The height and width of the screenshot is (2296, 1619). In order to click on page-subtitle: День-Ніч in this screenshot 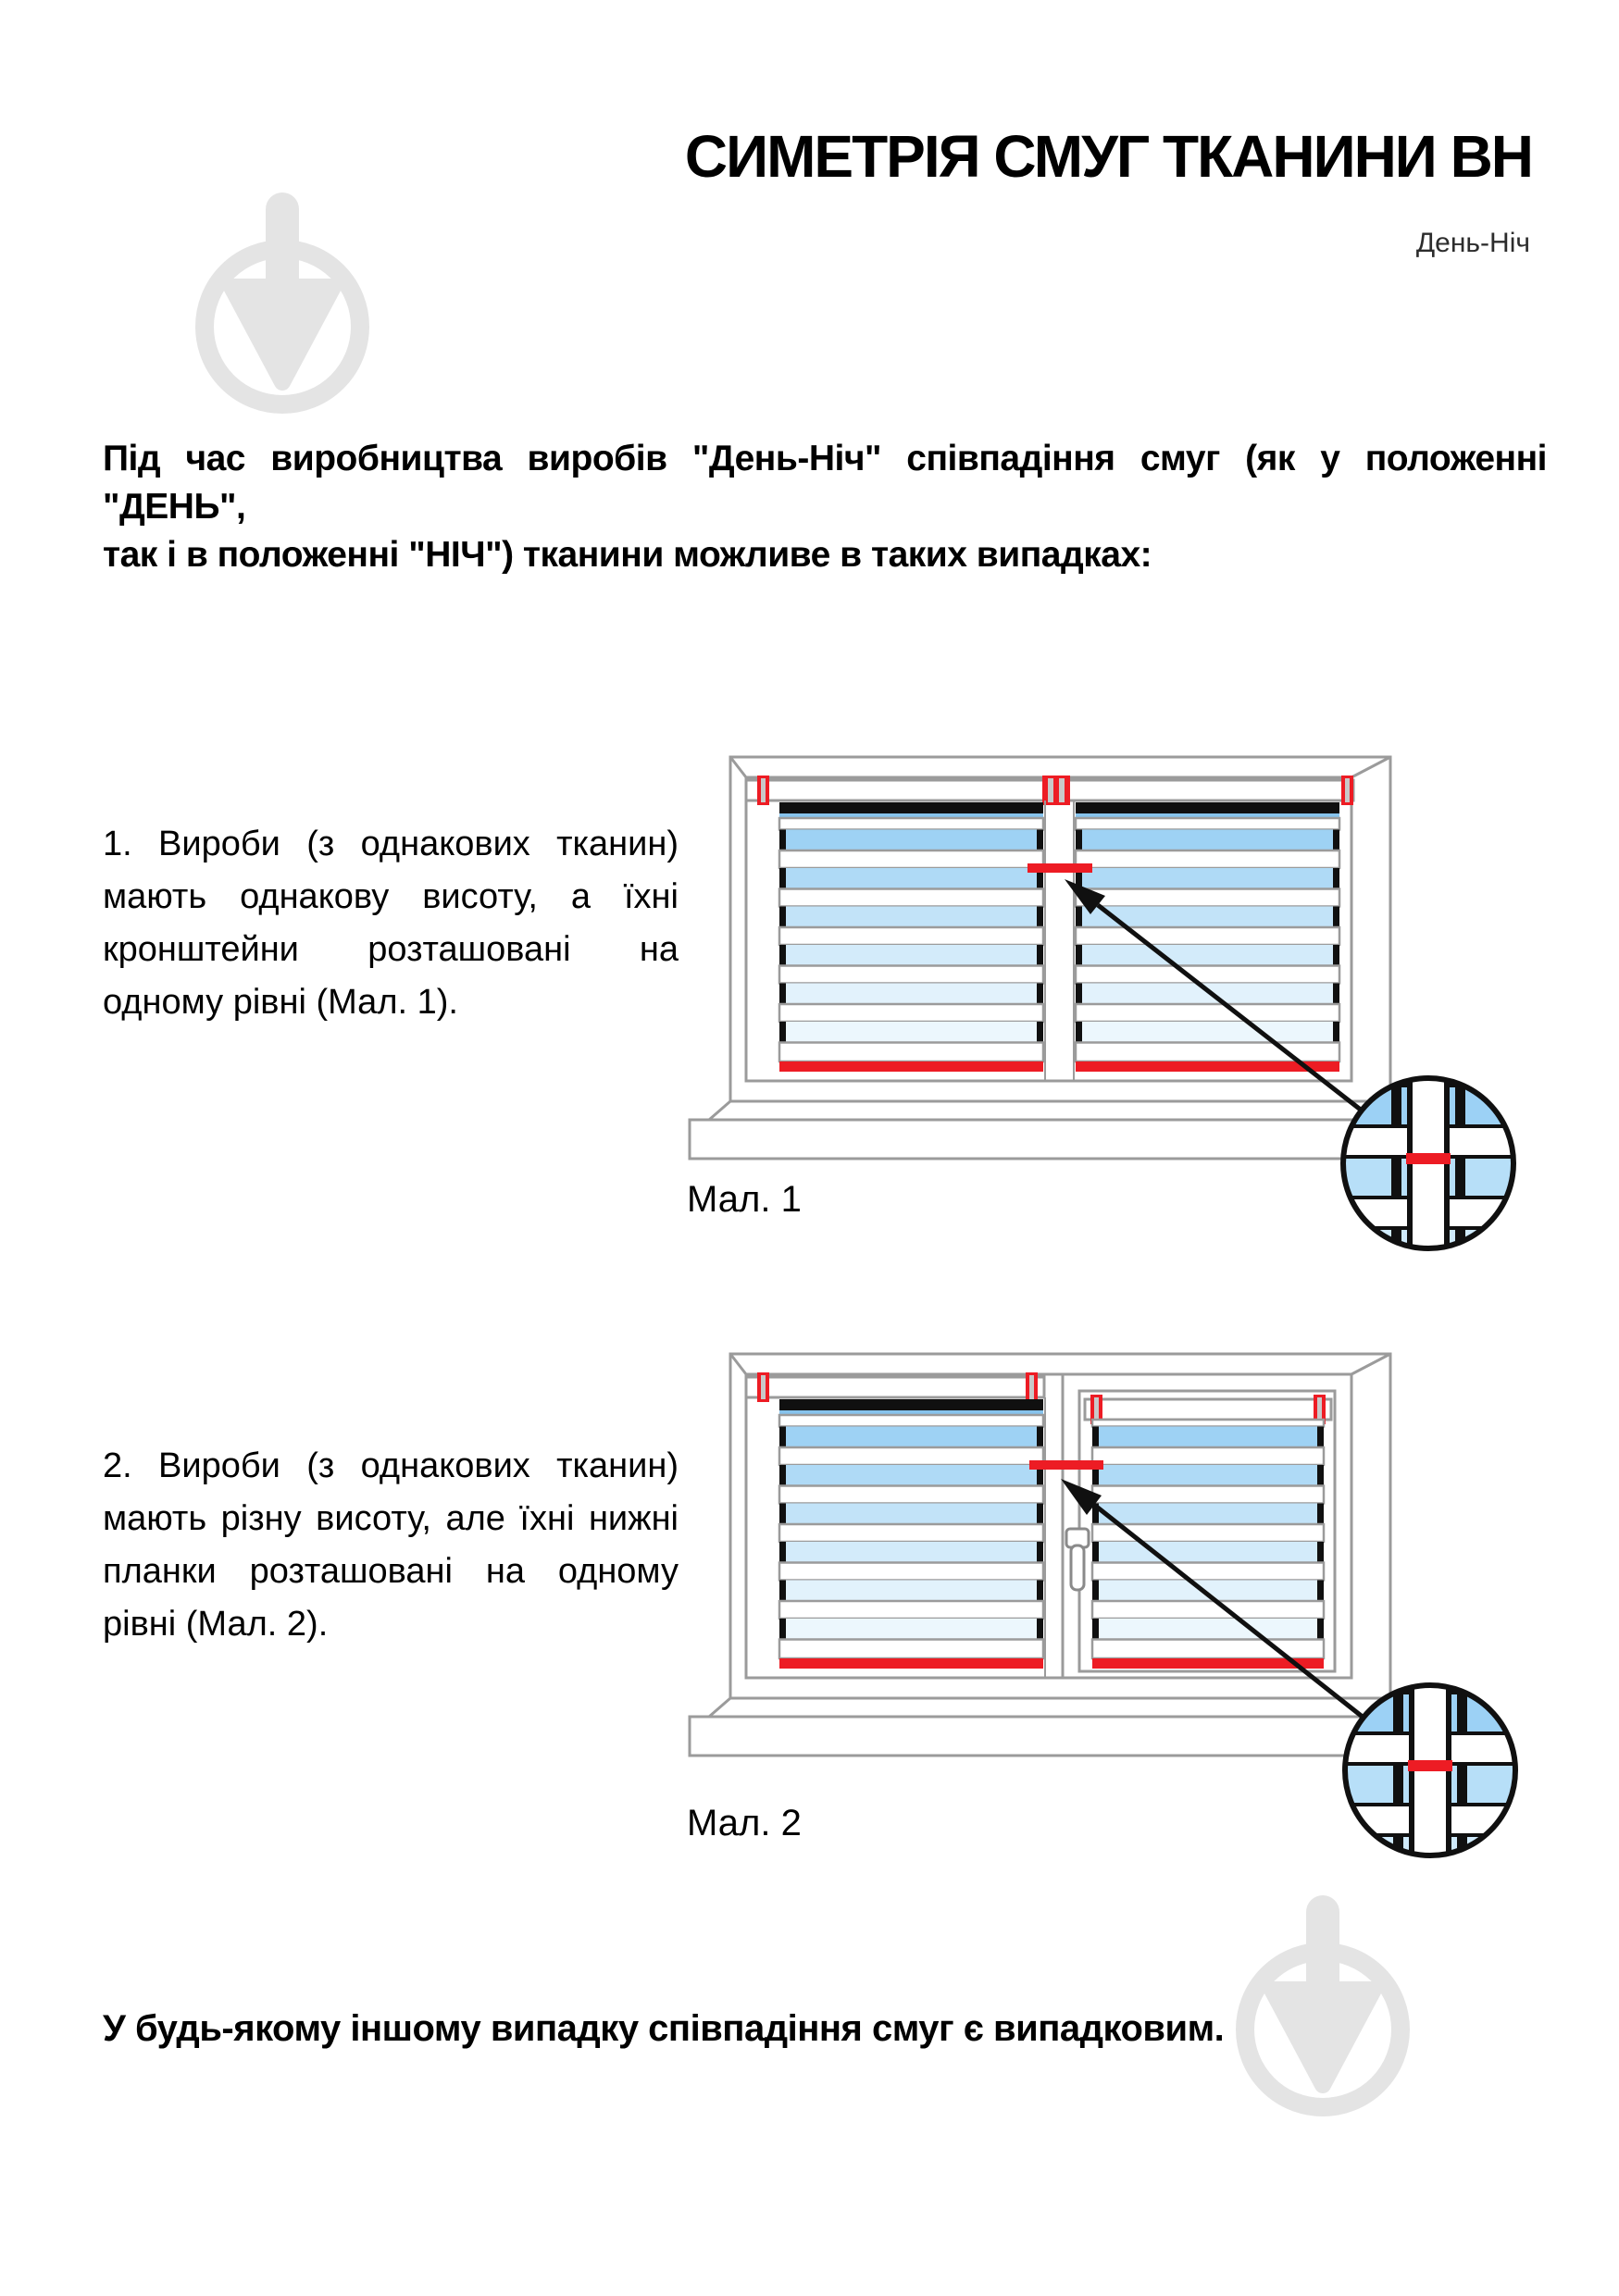, I will do `click(1473, 243)`.